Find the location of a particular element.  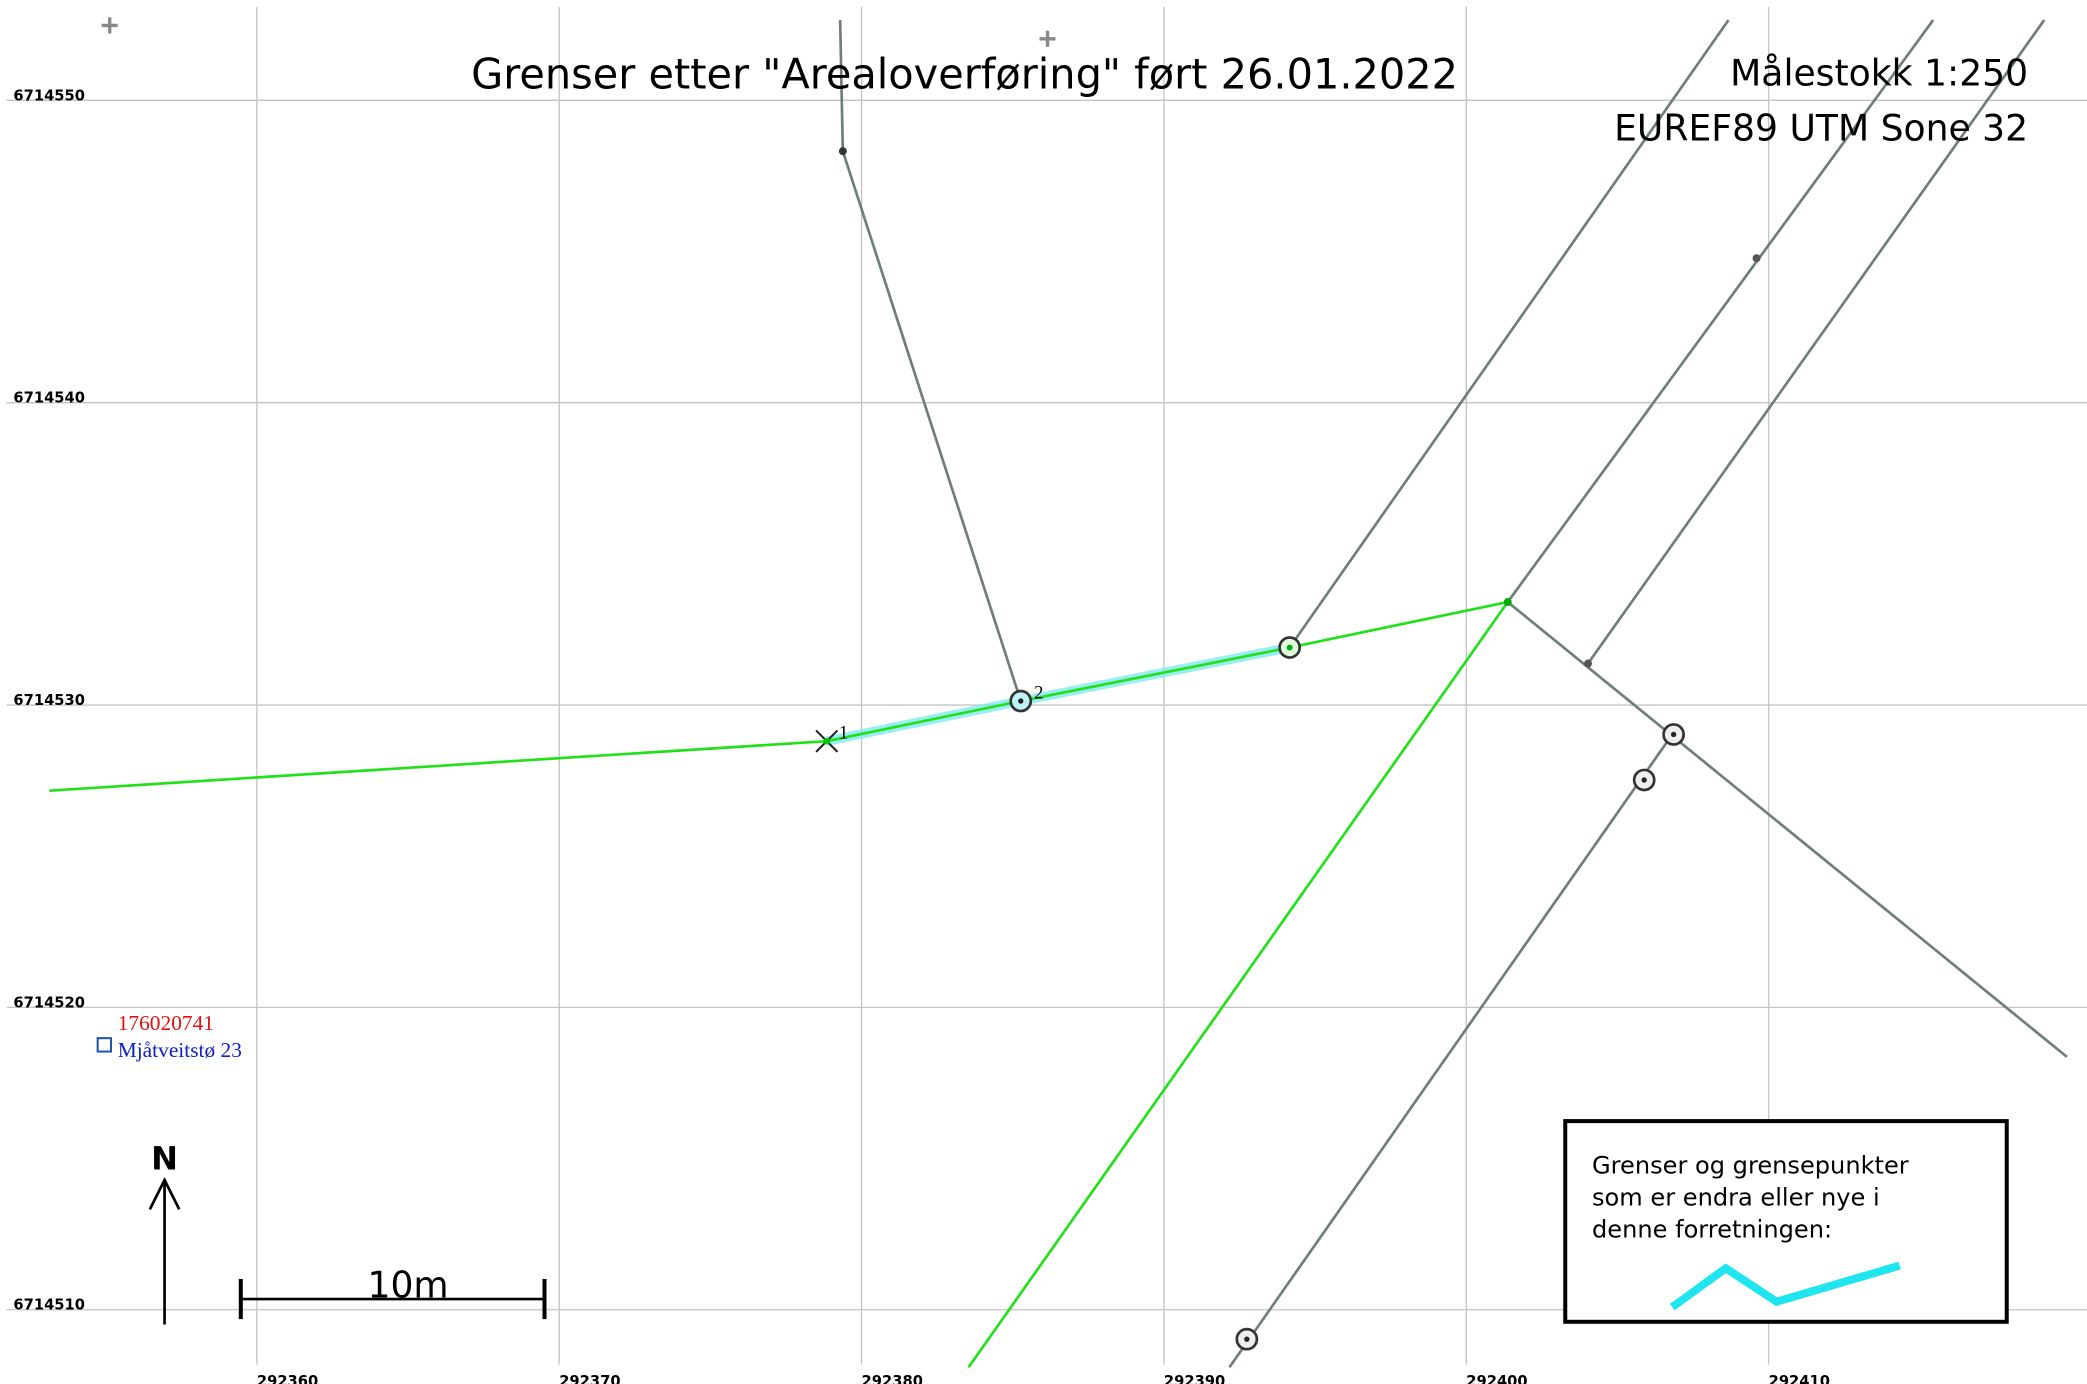

scale-text: Målestokk 1:250 is located at coordinates (1879, 73).